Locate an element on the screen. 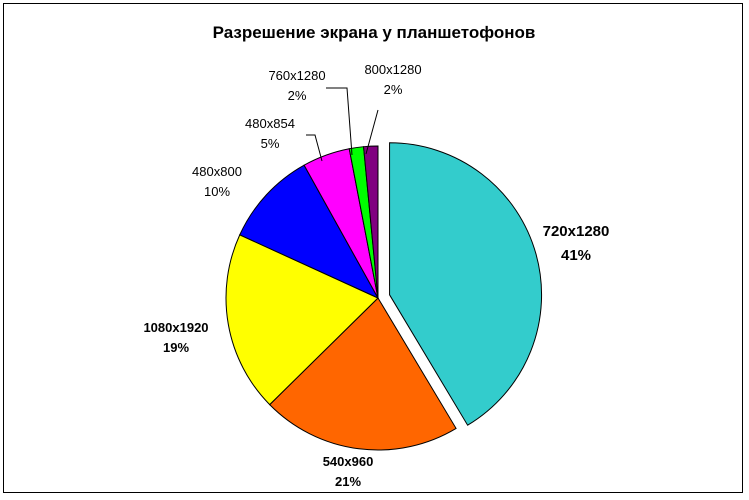 This screenshot has width=749, height=500. slice-percent-label-540x960: 21% is located at coordinates (348, 481).